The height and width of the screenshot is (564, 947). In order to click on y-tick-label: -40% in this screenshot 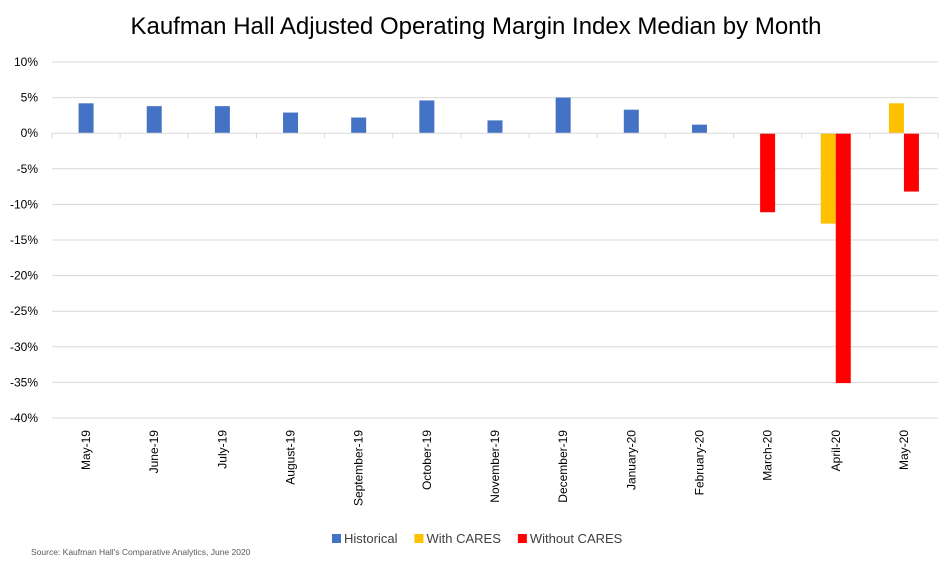, I will do `click(24, 418)`.